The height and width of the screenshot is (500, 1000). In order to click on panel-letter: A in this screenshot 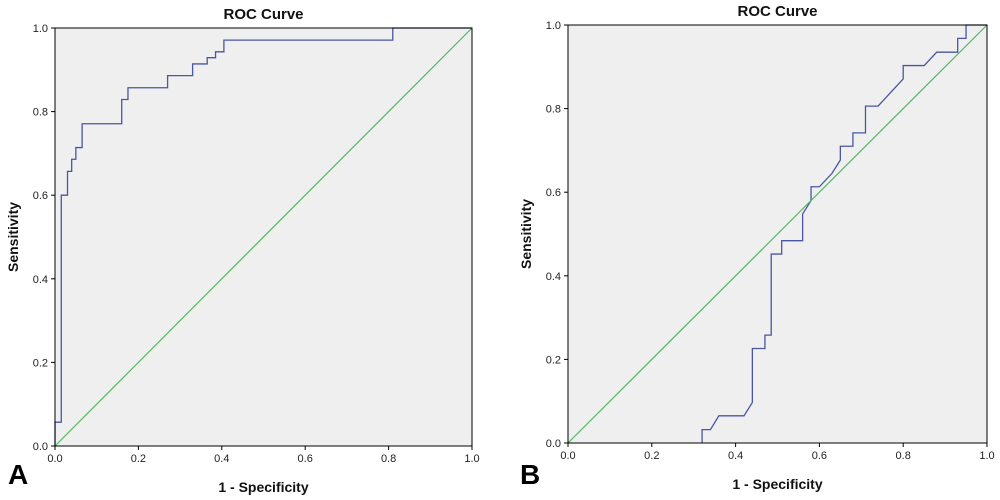, I will do `click(18, 474)`.